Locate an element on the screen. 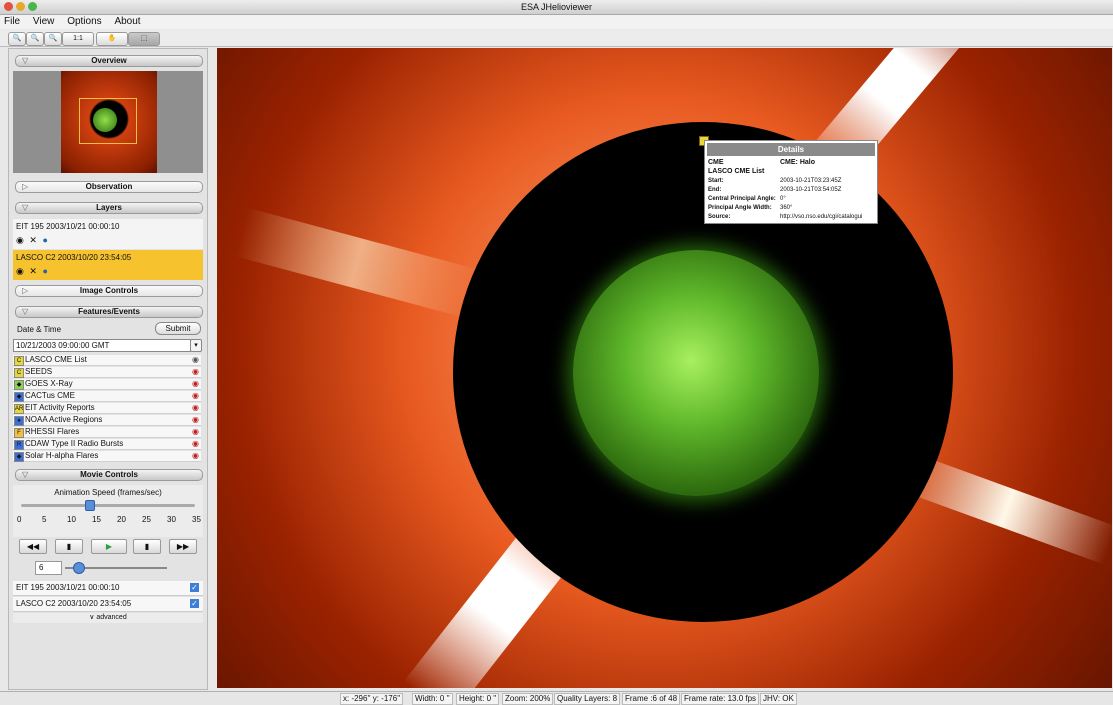 This screenshot has height=705, width=1113. overview-viewport-box is located at coordinates (108, 121).